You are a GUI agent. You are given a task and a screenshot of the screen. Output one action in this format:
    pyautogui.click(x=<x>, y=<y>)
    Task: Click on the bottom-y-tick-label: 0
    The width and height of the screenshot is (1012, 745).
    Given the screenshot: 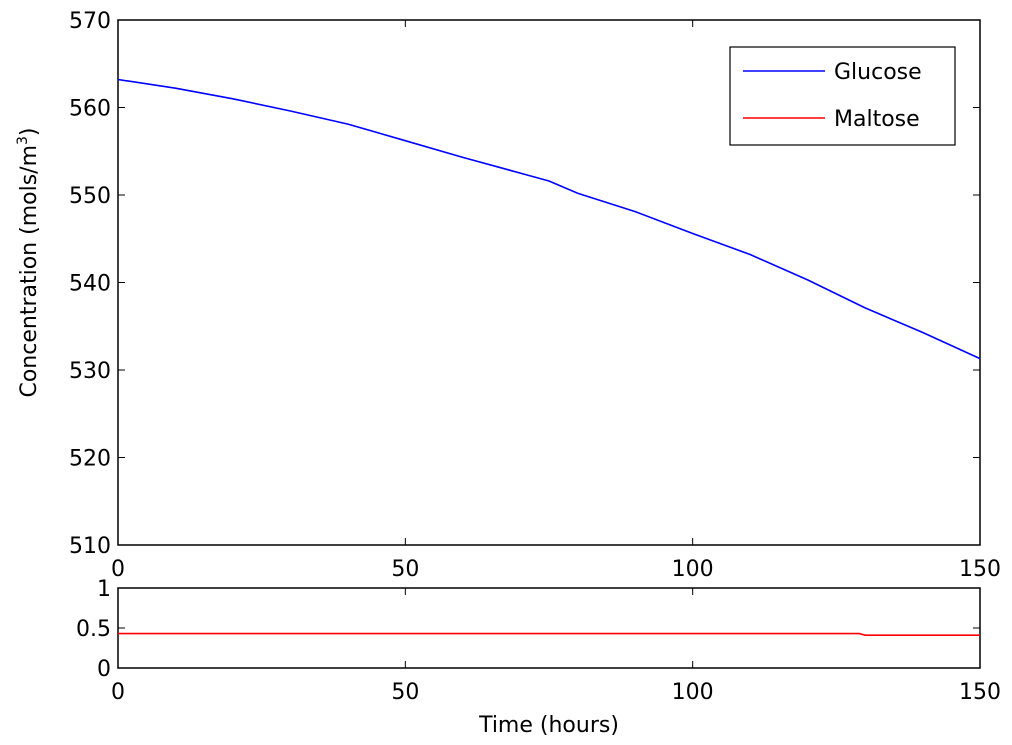 What is the action you would take?
    pyautogui.click(x=104, y=669)
    